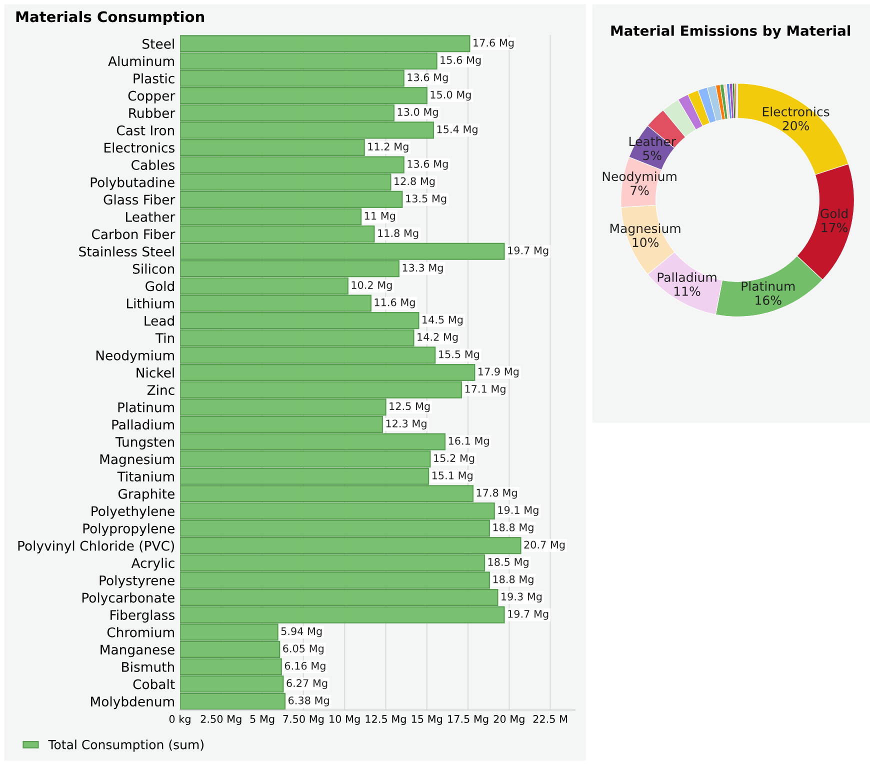 Image resolution: width=870 pixels, height=765 pixels. Describe the element at coordinates (687, 291) in the screenshot. I see `data-label: 11%` at that location.